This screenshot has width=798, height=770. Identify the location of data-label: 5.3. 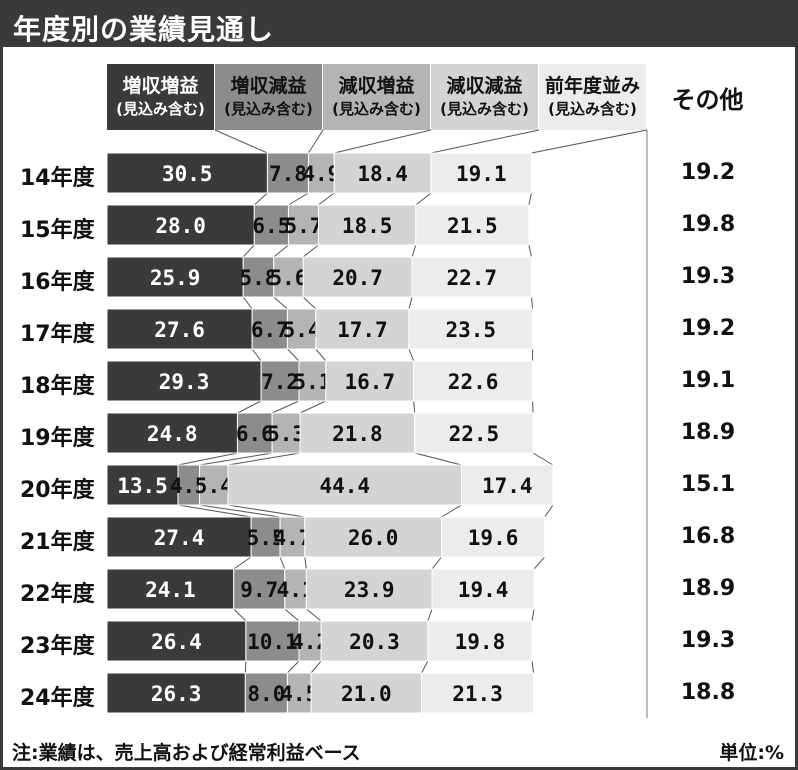
(286, 434).